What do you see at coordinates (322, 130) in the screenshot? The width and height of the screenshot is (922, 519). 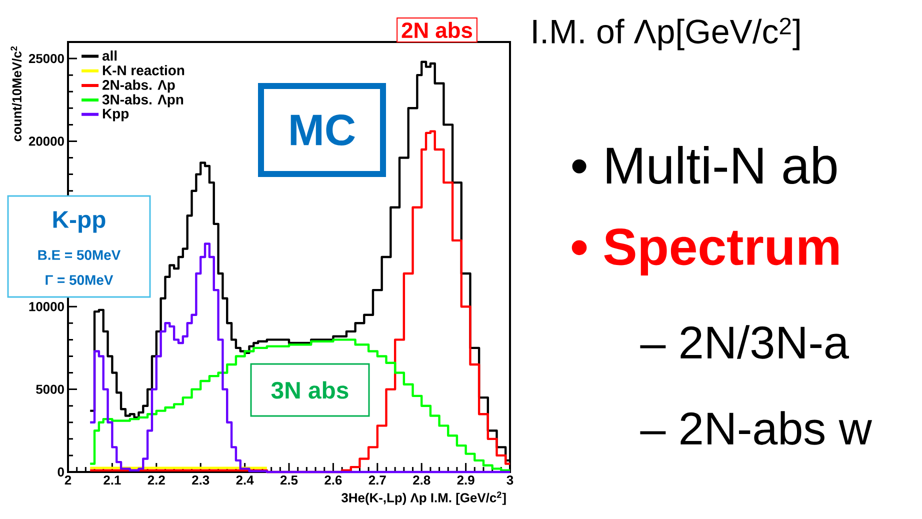 I see `annotation: MC` at bounding box center [322, 130].